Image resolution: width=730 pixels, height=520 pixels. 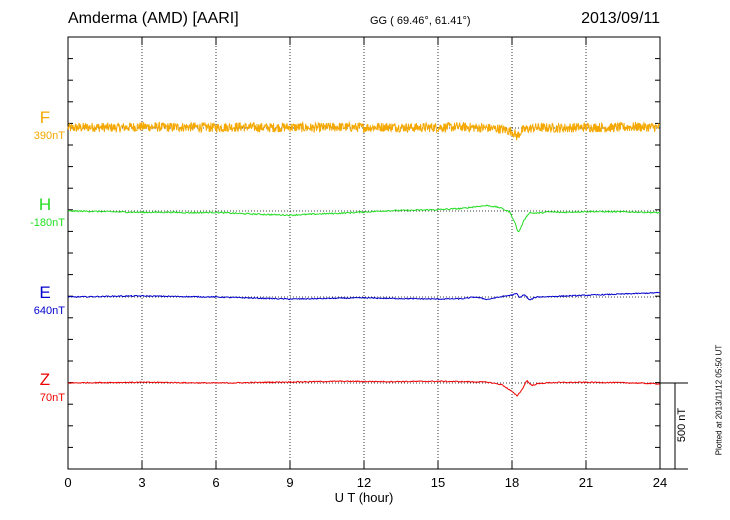 I want to click on x-tick-label: 12, so click(x=364, y=482).